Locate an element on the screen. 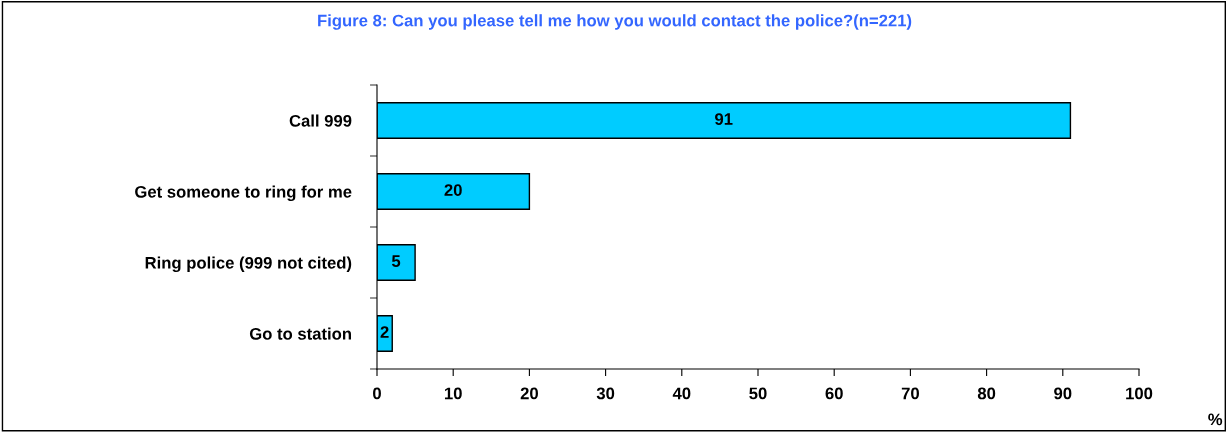  x-tick-label: 60 is located at coordinates (834, 393).